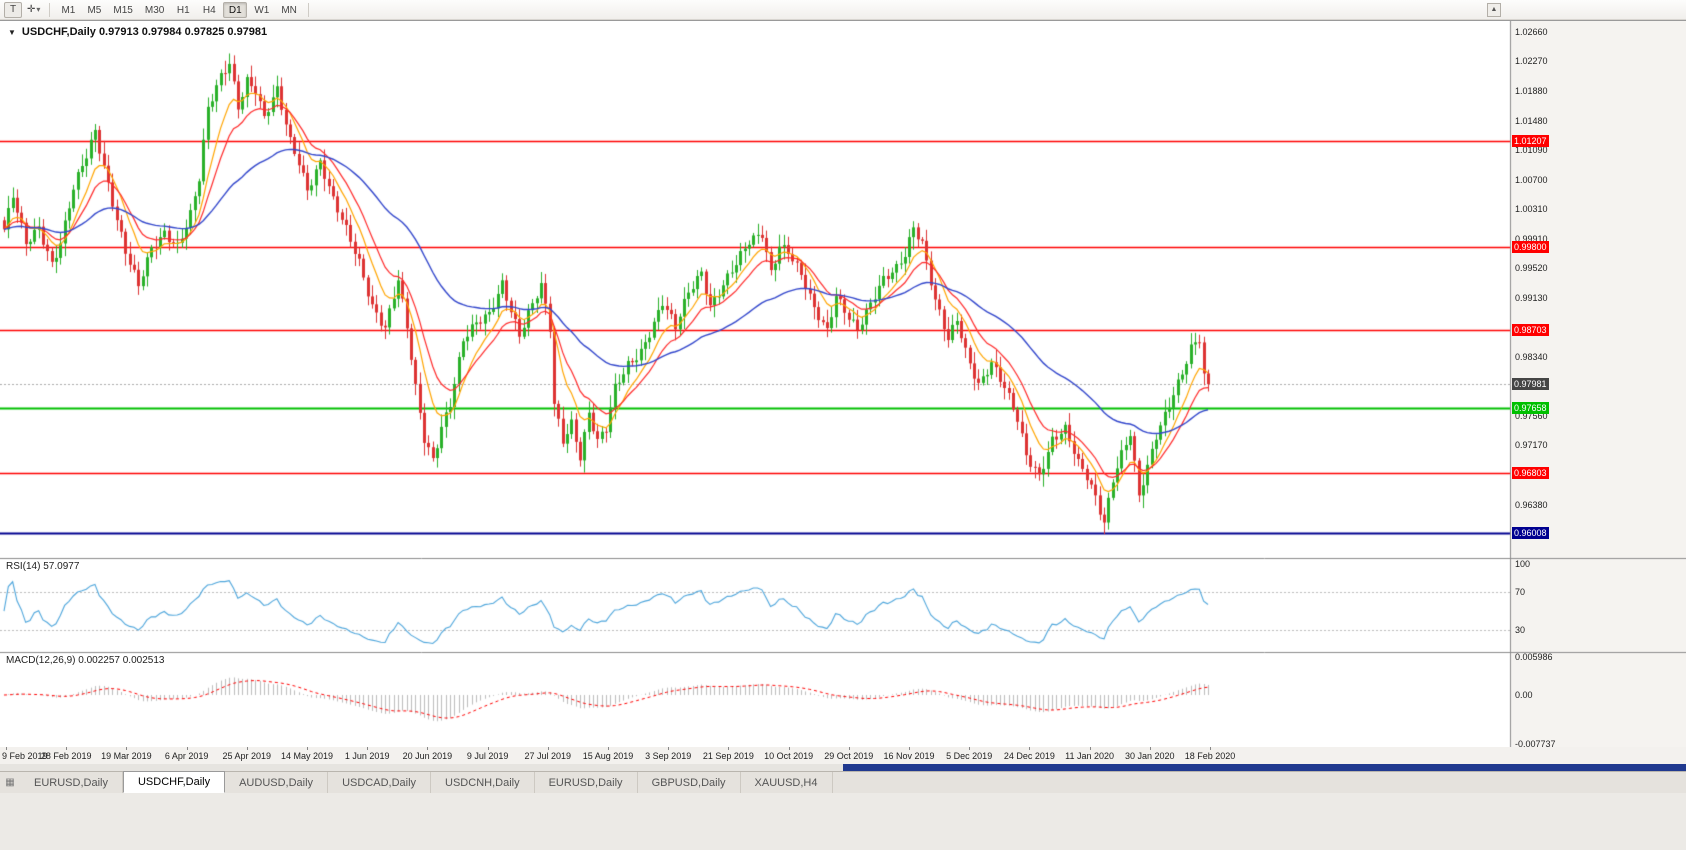 This screenshot has width=1686, height=850. Describe the element at coordinates (1535, 744) in the screenshot. I see `macd-axis-label: -0.007737` at that location.